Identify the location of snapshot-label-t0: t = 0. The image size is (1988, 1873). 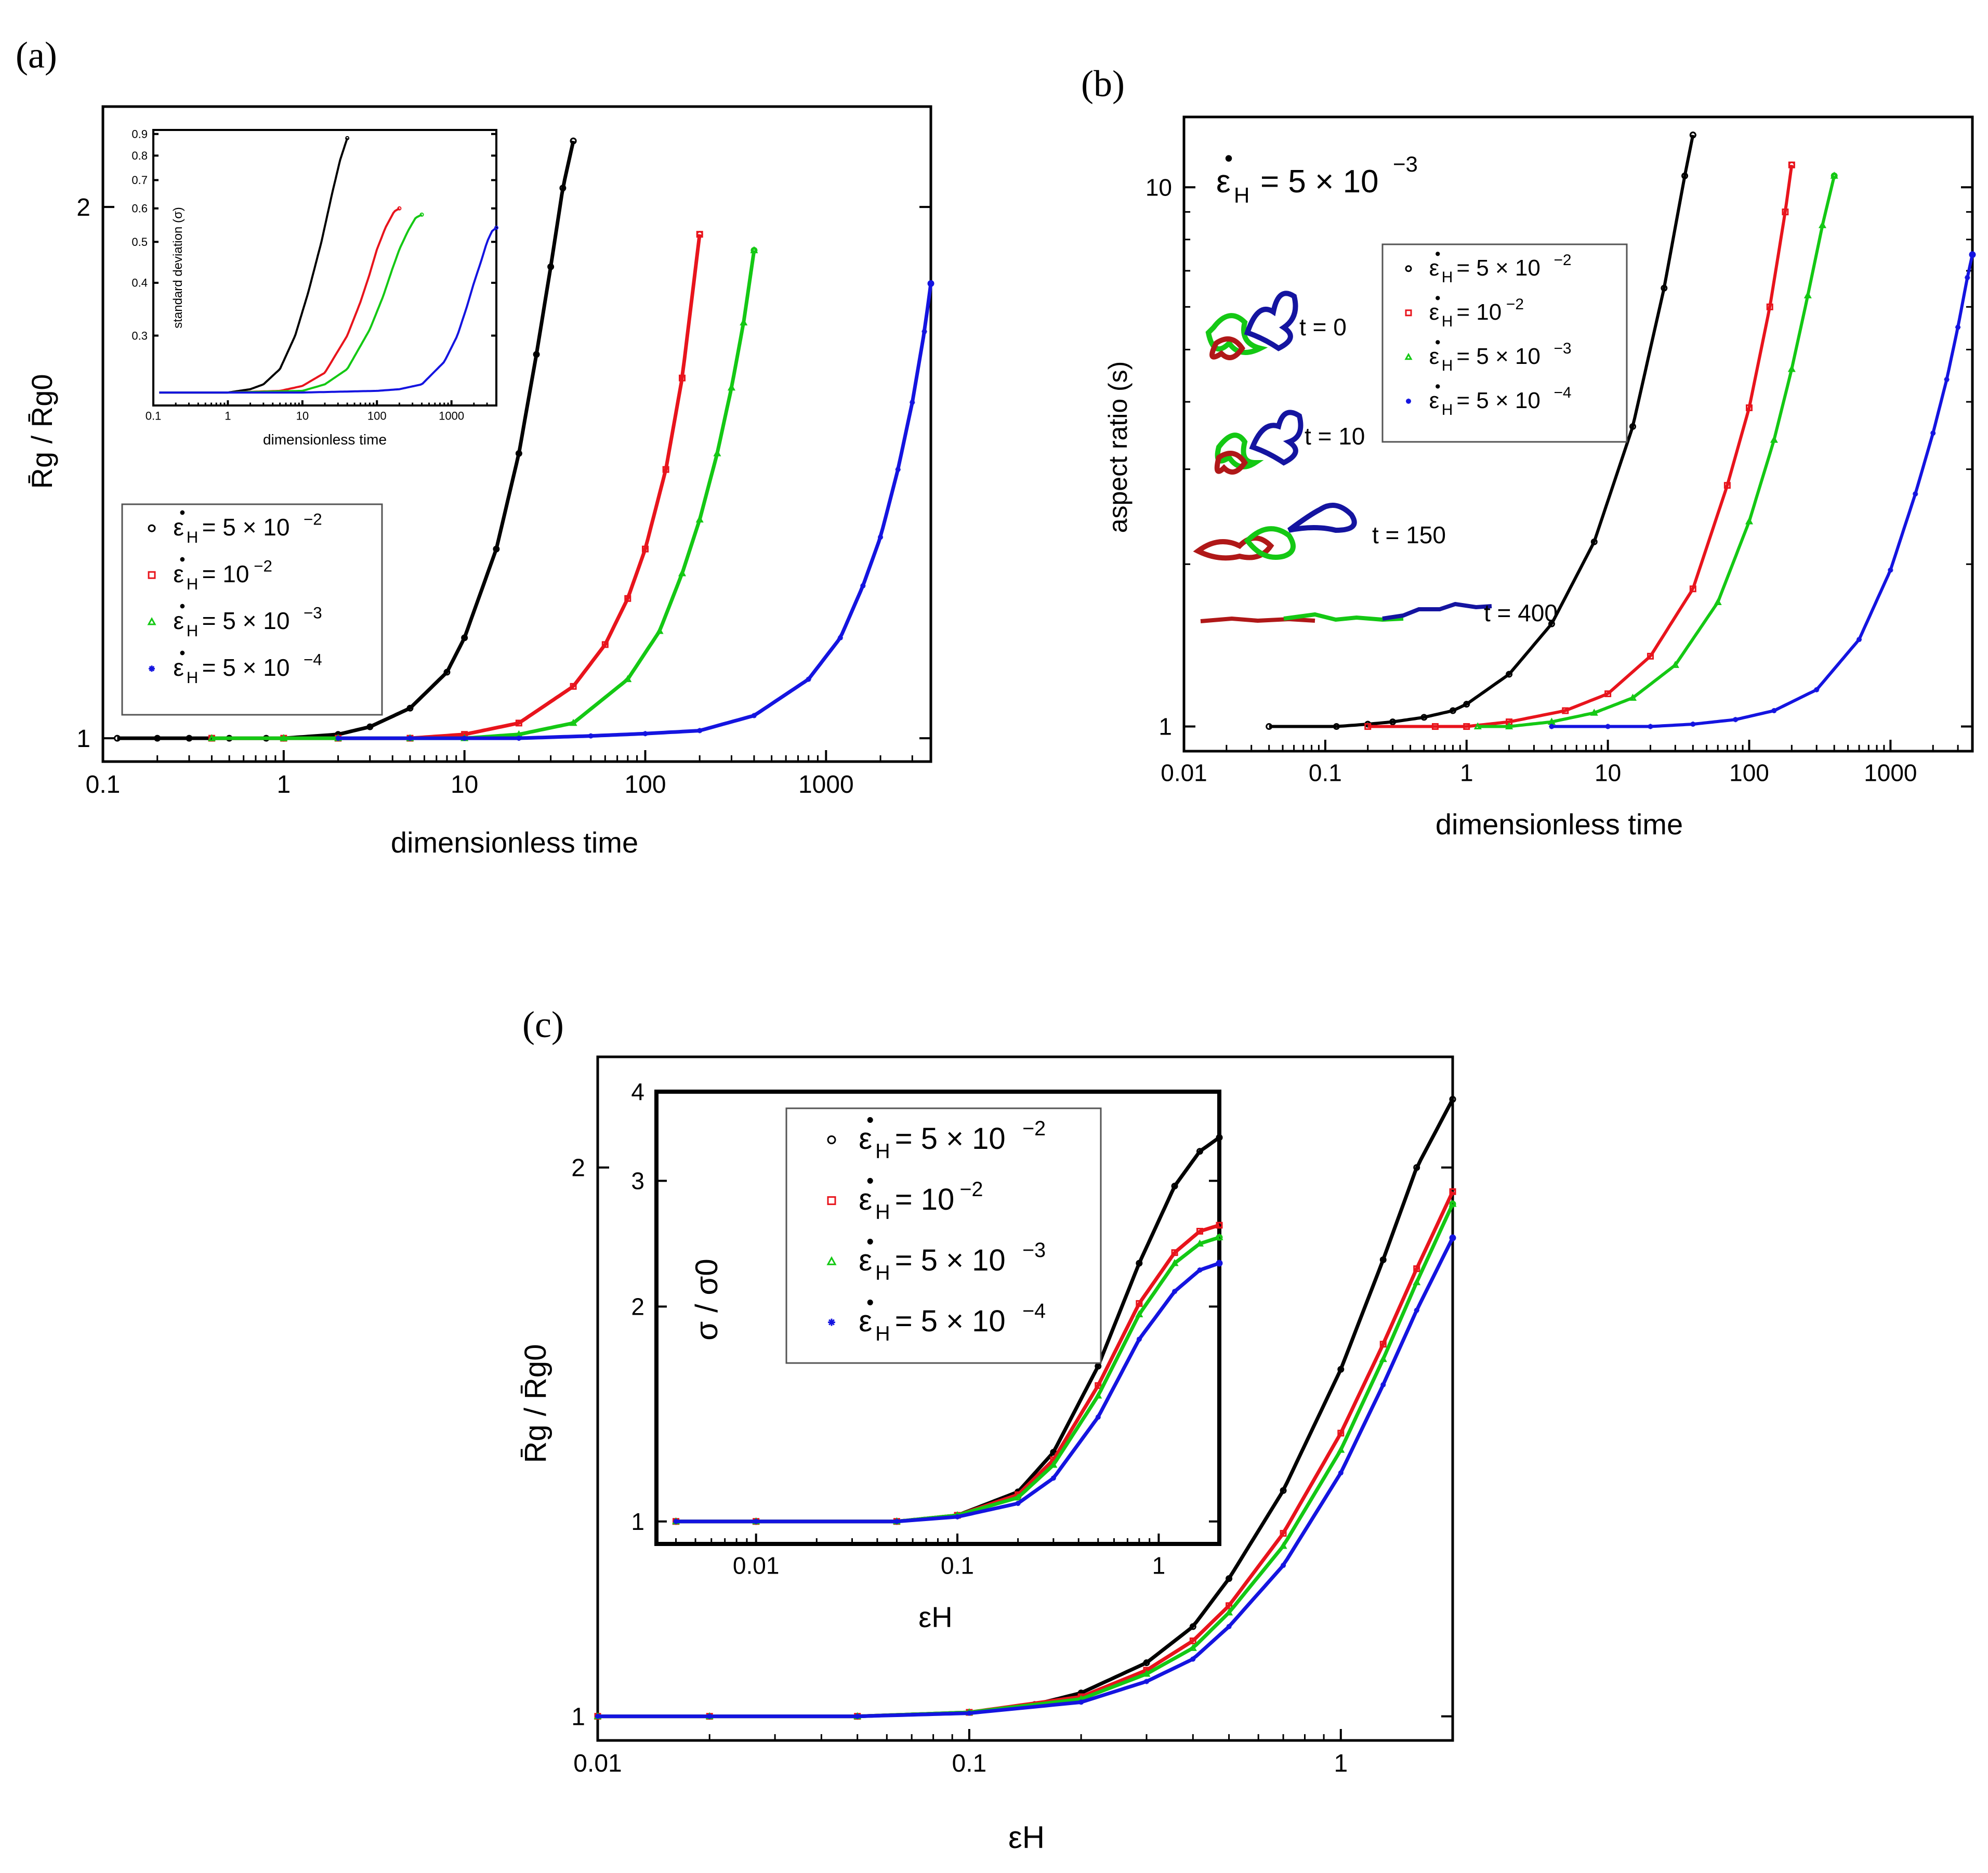
(1323, 327).